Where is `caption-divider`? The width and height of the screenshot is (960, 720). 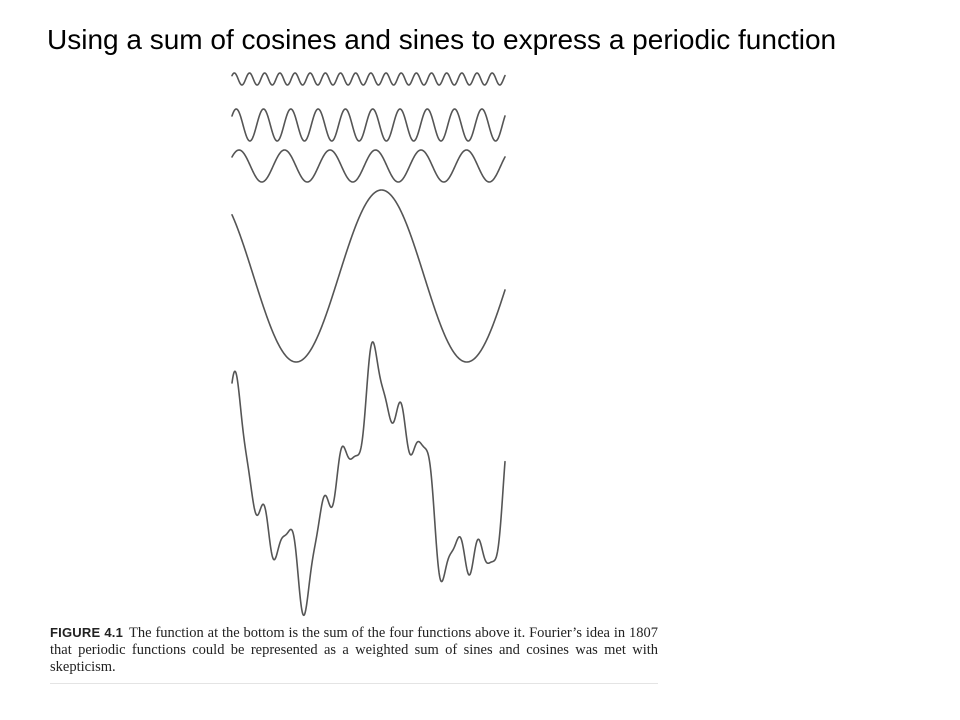 caption-divider is located at coordinates (354, 683).